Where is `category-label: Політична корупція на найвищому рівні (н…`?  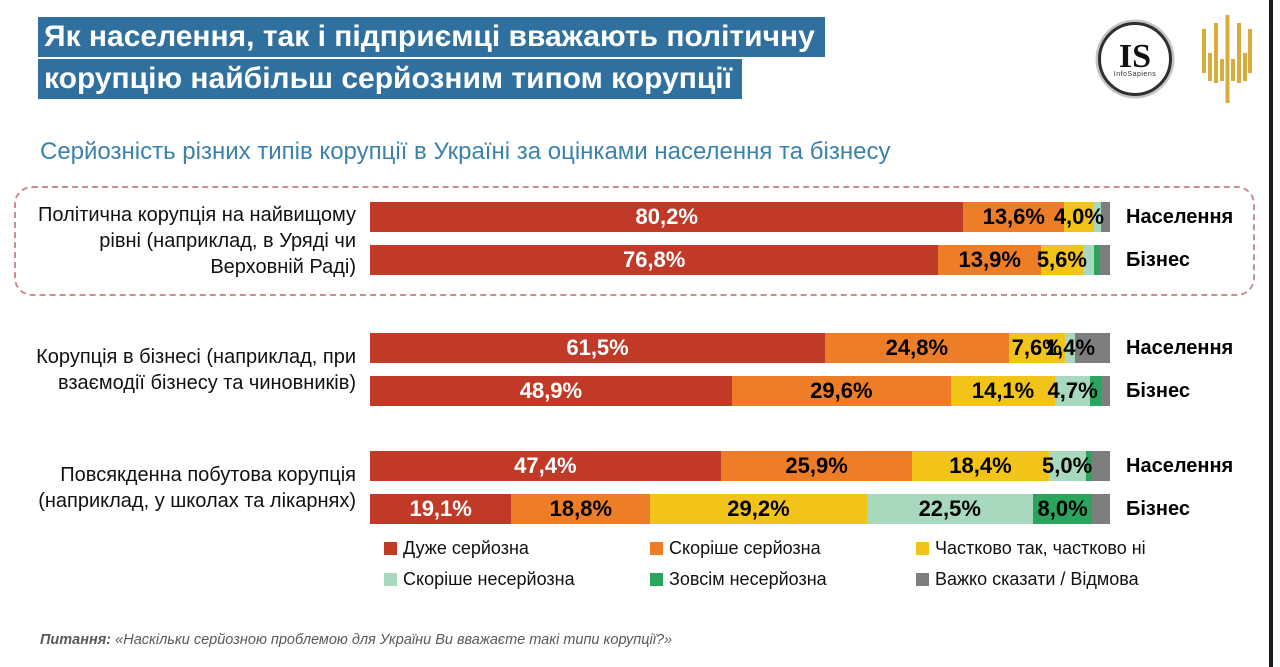
category-label: Політична корупція на найвищому рівні (н… is located at coordinates (197, 241).